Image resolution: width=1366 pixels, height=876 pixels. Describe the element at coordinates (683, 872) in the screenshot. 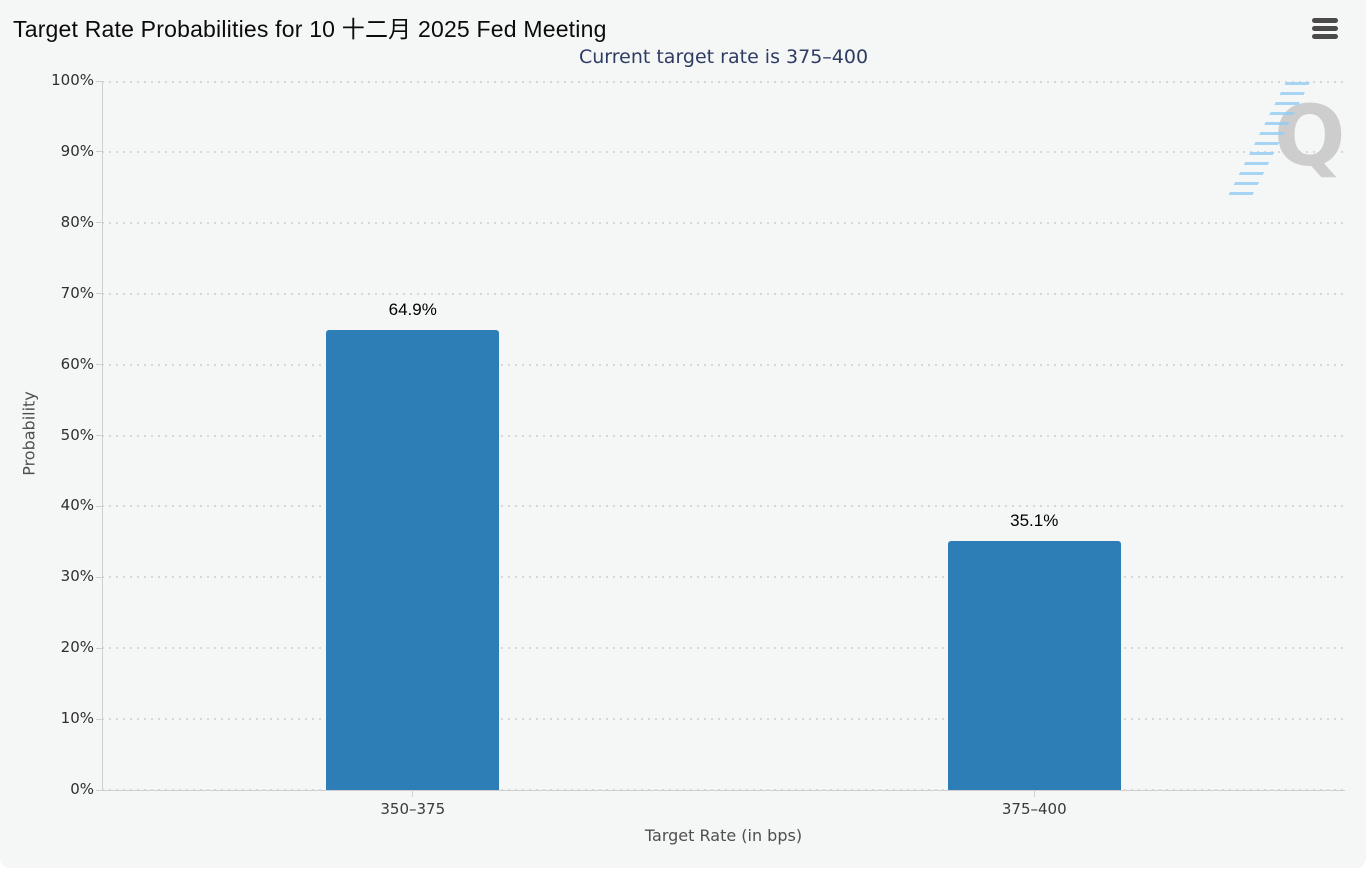

I see `page-bottom-gap` at that location.